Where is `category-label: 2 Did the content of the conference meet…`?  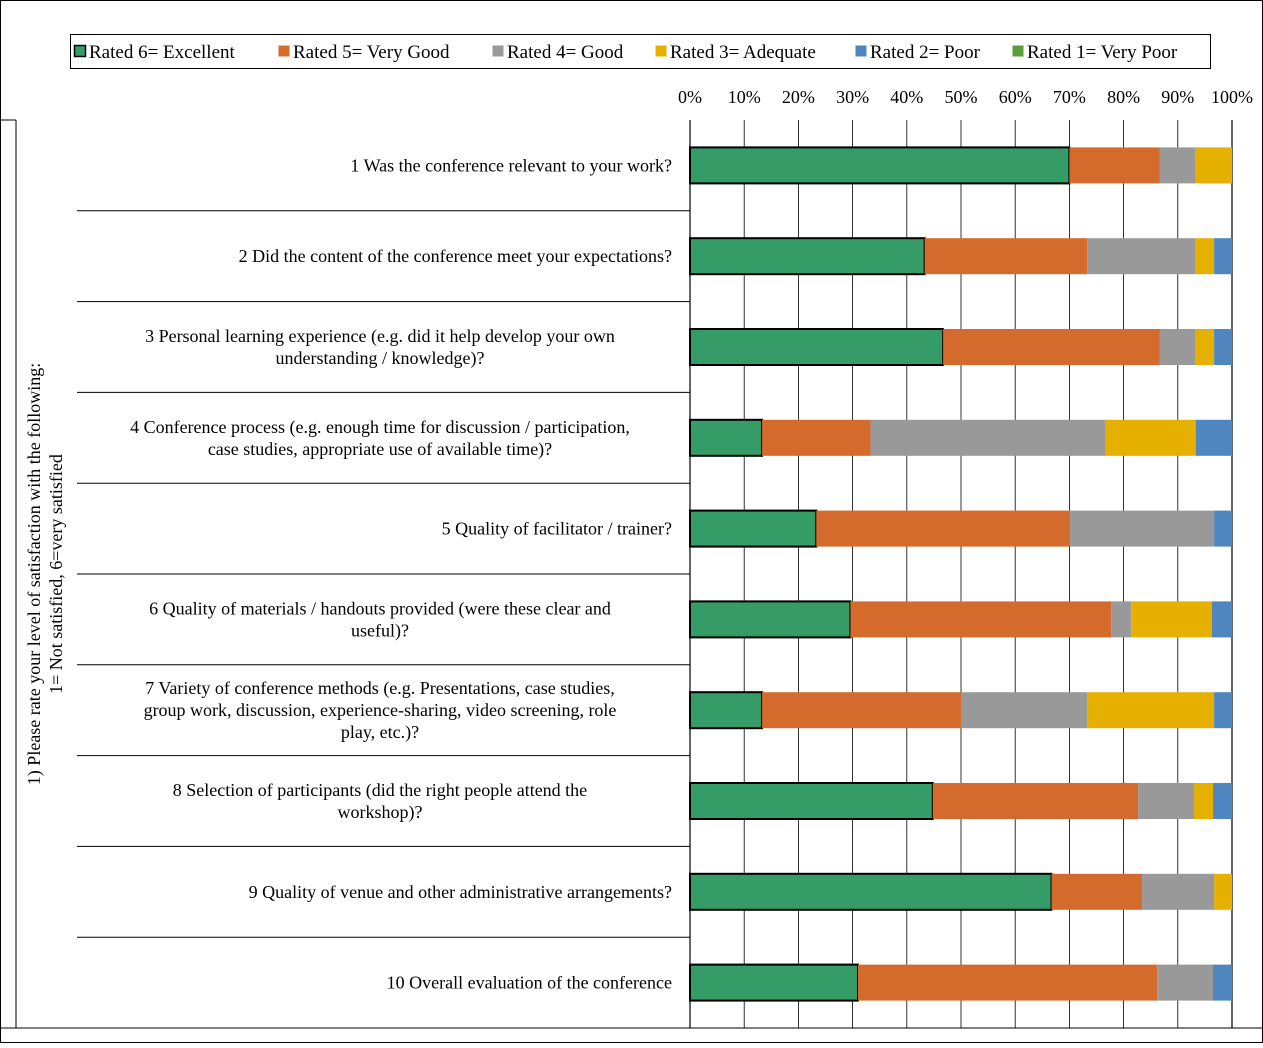 category-label: 2 Did the content of the conference meet… is located at coordinates (455, 256).